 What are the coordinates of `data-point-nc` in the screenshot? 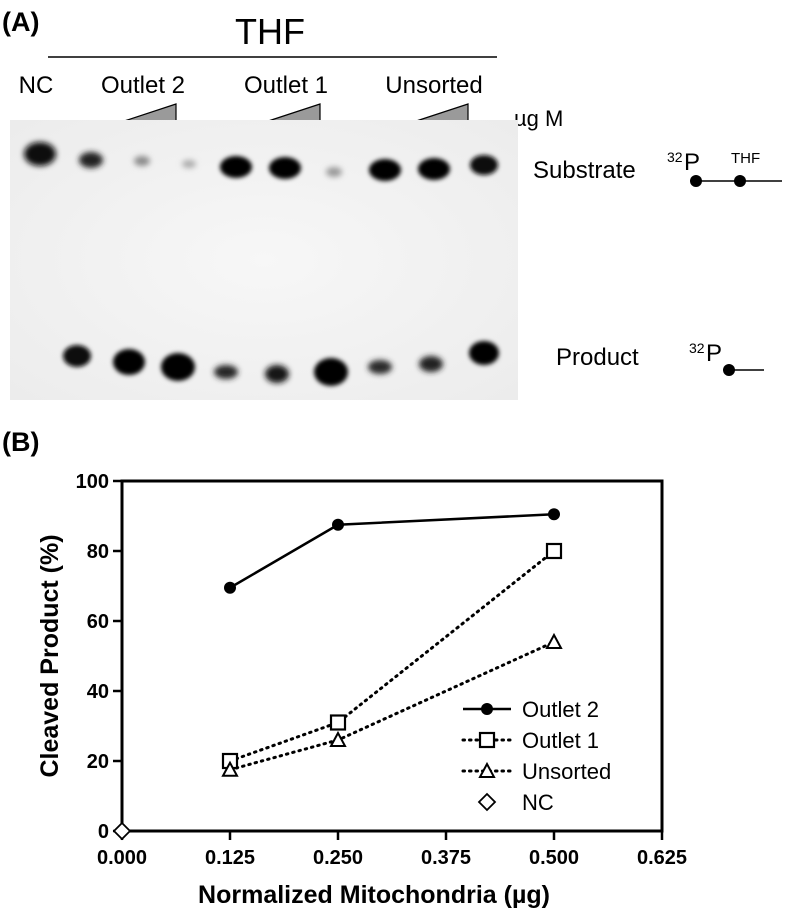 It's located at (122, 831).